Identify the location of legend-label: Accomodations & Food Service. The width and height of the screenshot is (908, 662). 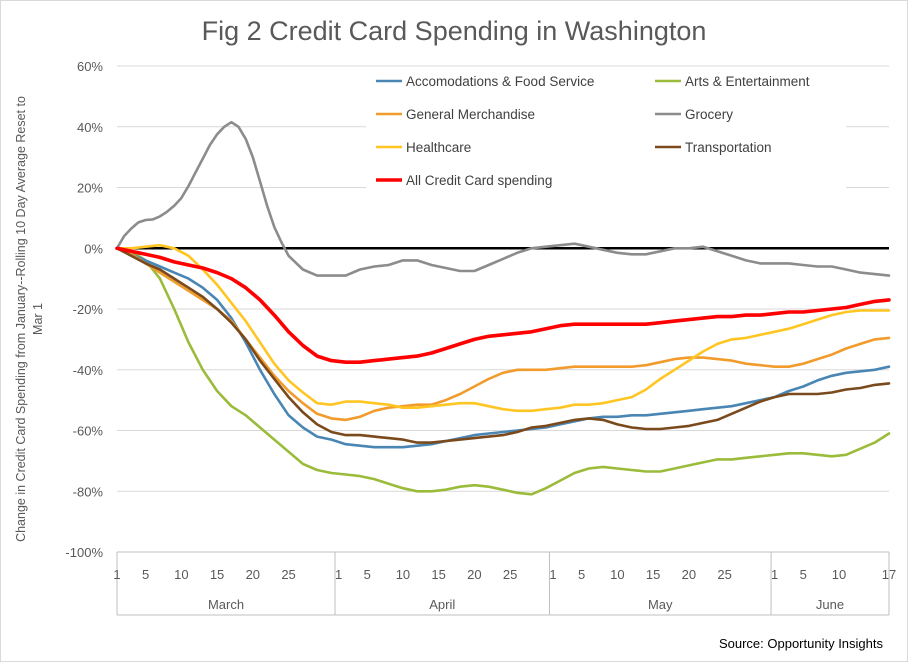
(500, 81).